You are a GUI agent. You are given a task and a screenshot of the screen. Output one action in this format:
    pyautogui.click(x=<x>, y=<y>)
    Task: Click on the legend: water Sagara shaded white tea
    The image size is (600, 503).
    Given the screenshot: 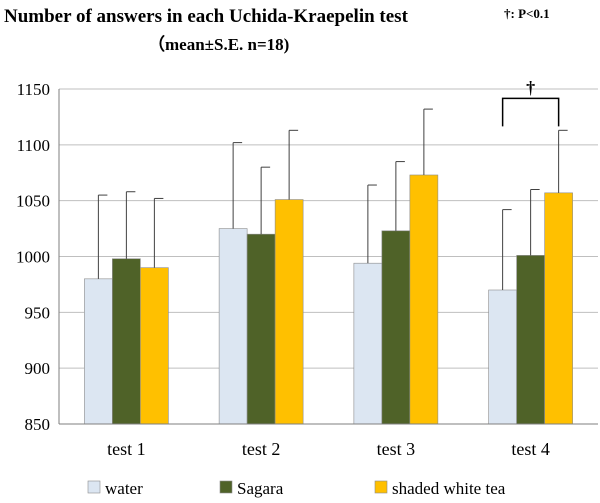 What is the action you would take?
    pyautogui.click(x=296, y=488)
    